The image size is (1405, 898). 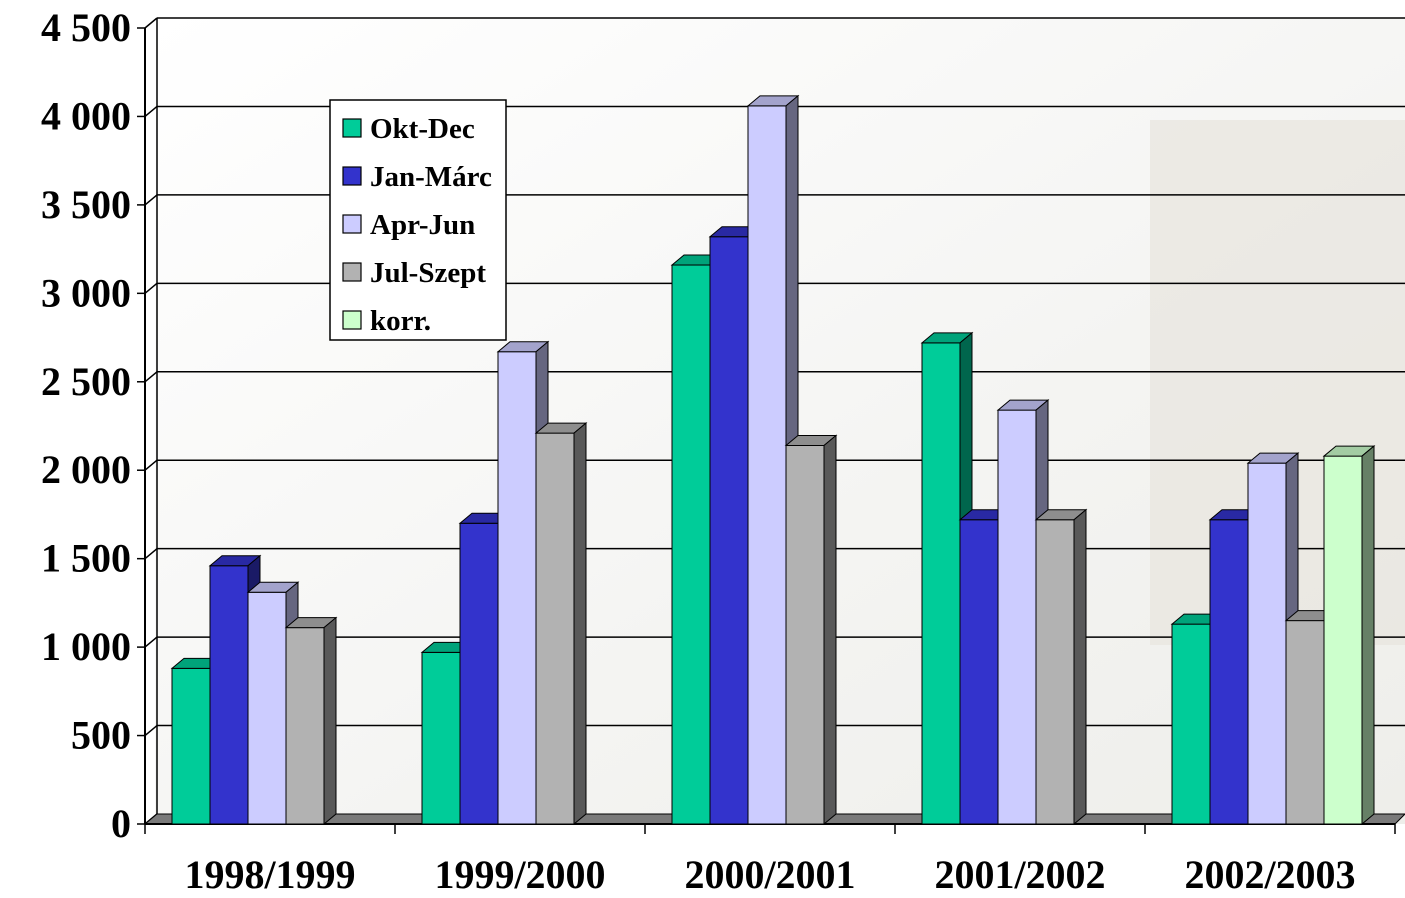 I want to click on legend-item: Jul-Szept, so click(x=414, y=273).